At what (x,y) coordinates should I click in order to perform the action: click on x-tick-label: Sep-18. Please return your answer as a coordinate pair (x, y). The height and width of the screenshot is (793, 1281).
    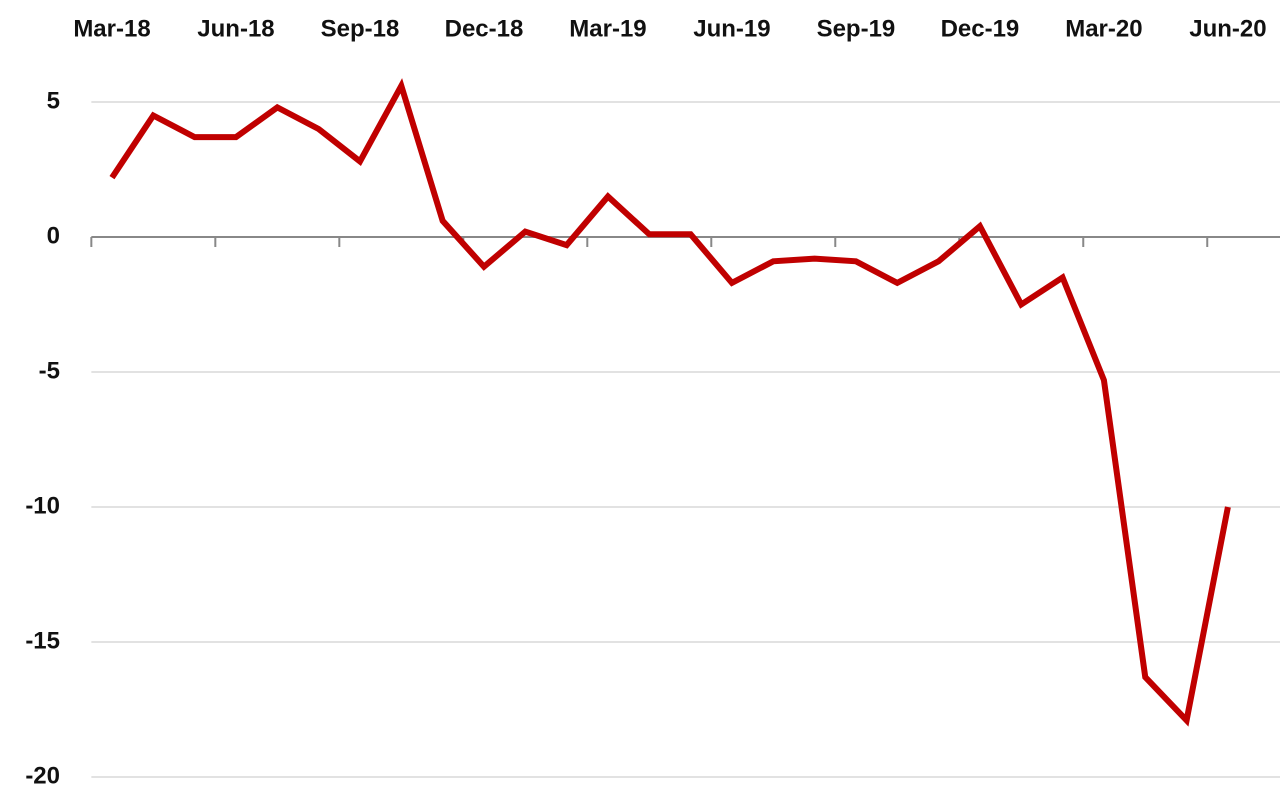
    Looking at the image, I should click on (360, 28).